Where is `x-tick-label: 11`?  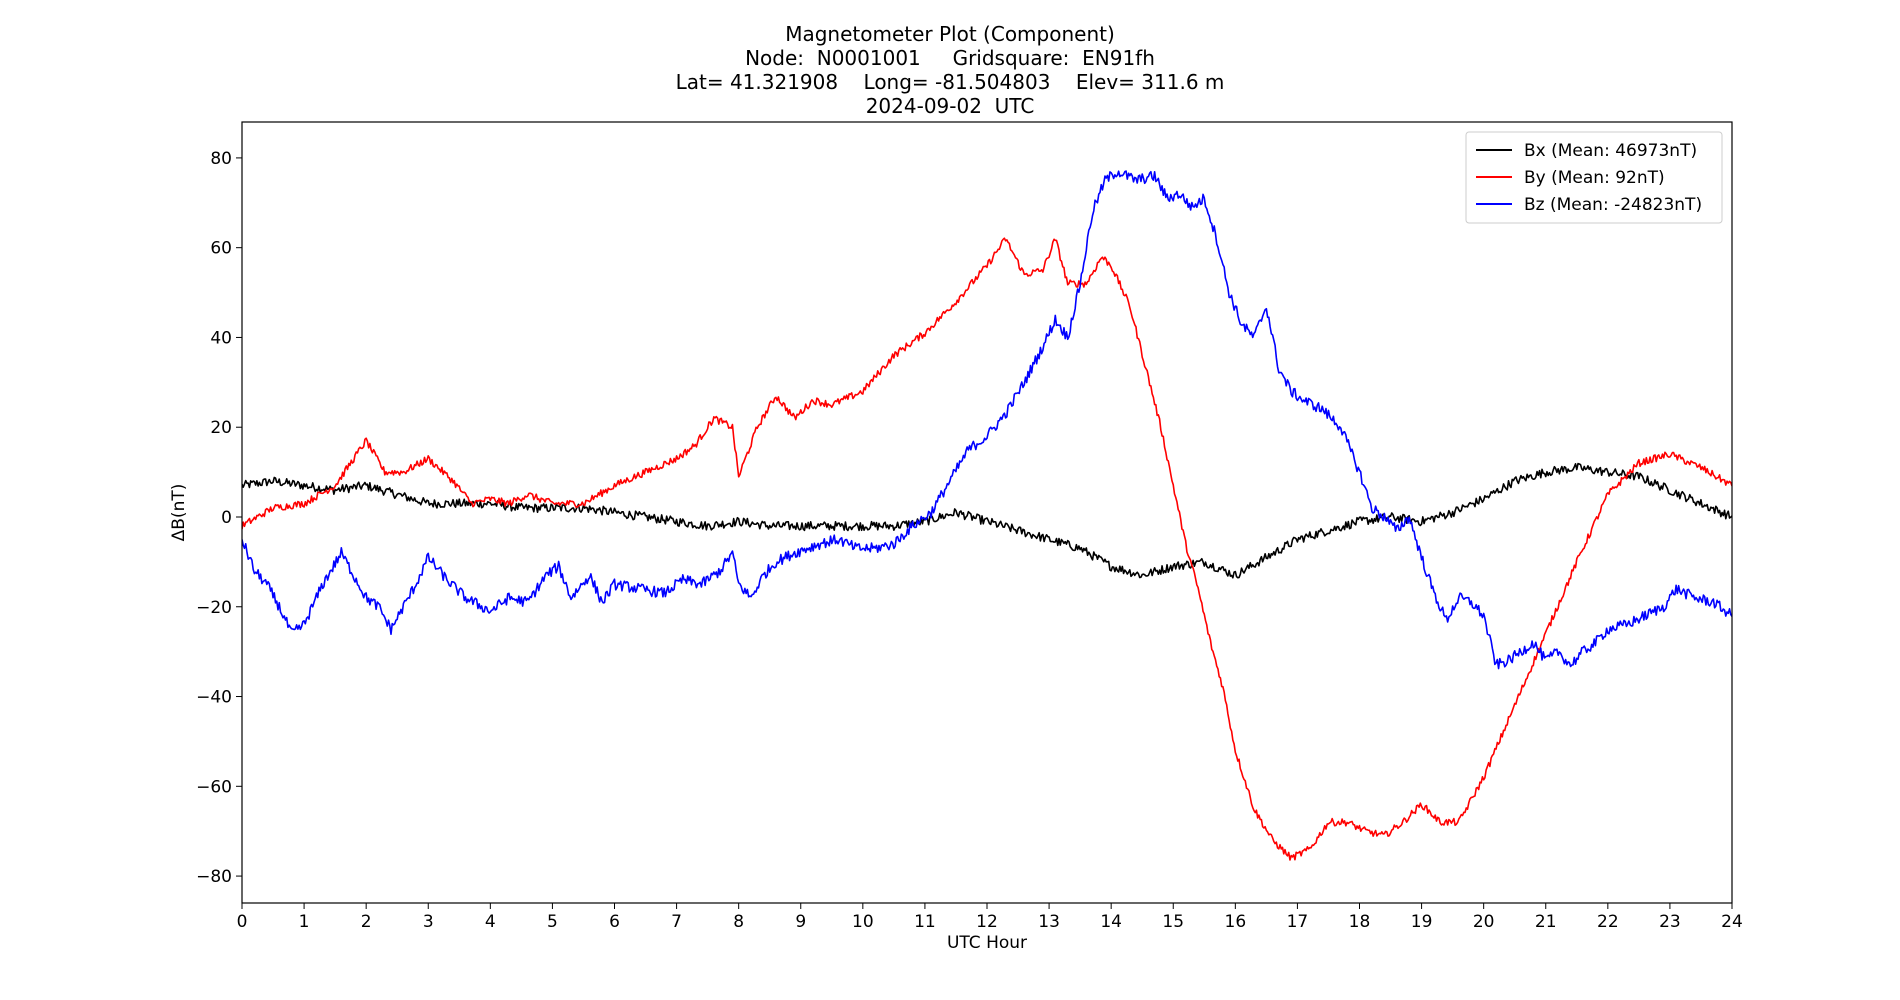
x-tick-label: 11 is located at coordinates (925, 922).